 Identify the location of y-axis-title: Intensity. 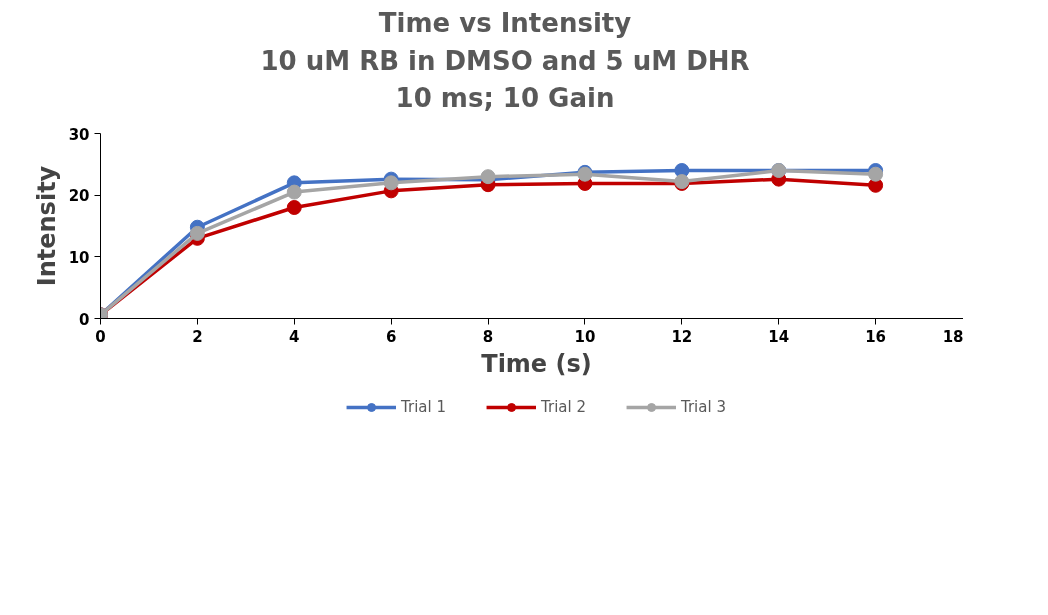
(46, 226).